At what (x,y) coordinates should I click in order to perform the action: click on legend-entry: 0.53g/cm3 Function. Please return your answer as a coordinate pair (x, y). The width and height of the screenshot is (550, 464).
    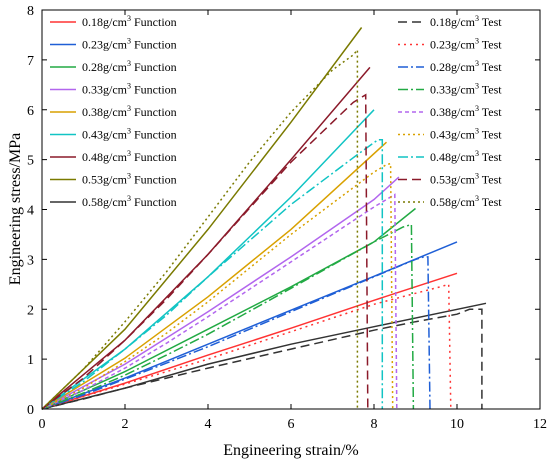
    Looking at the image, I should click on (113, 179).